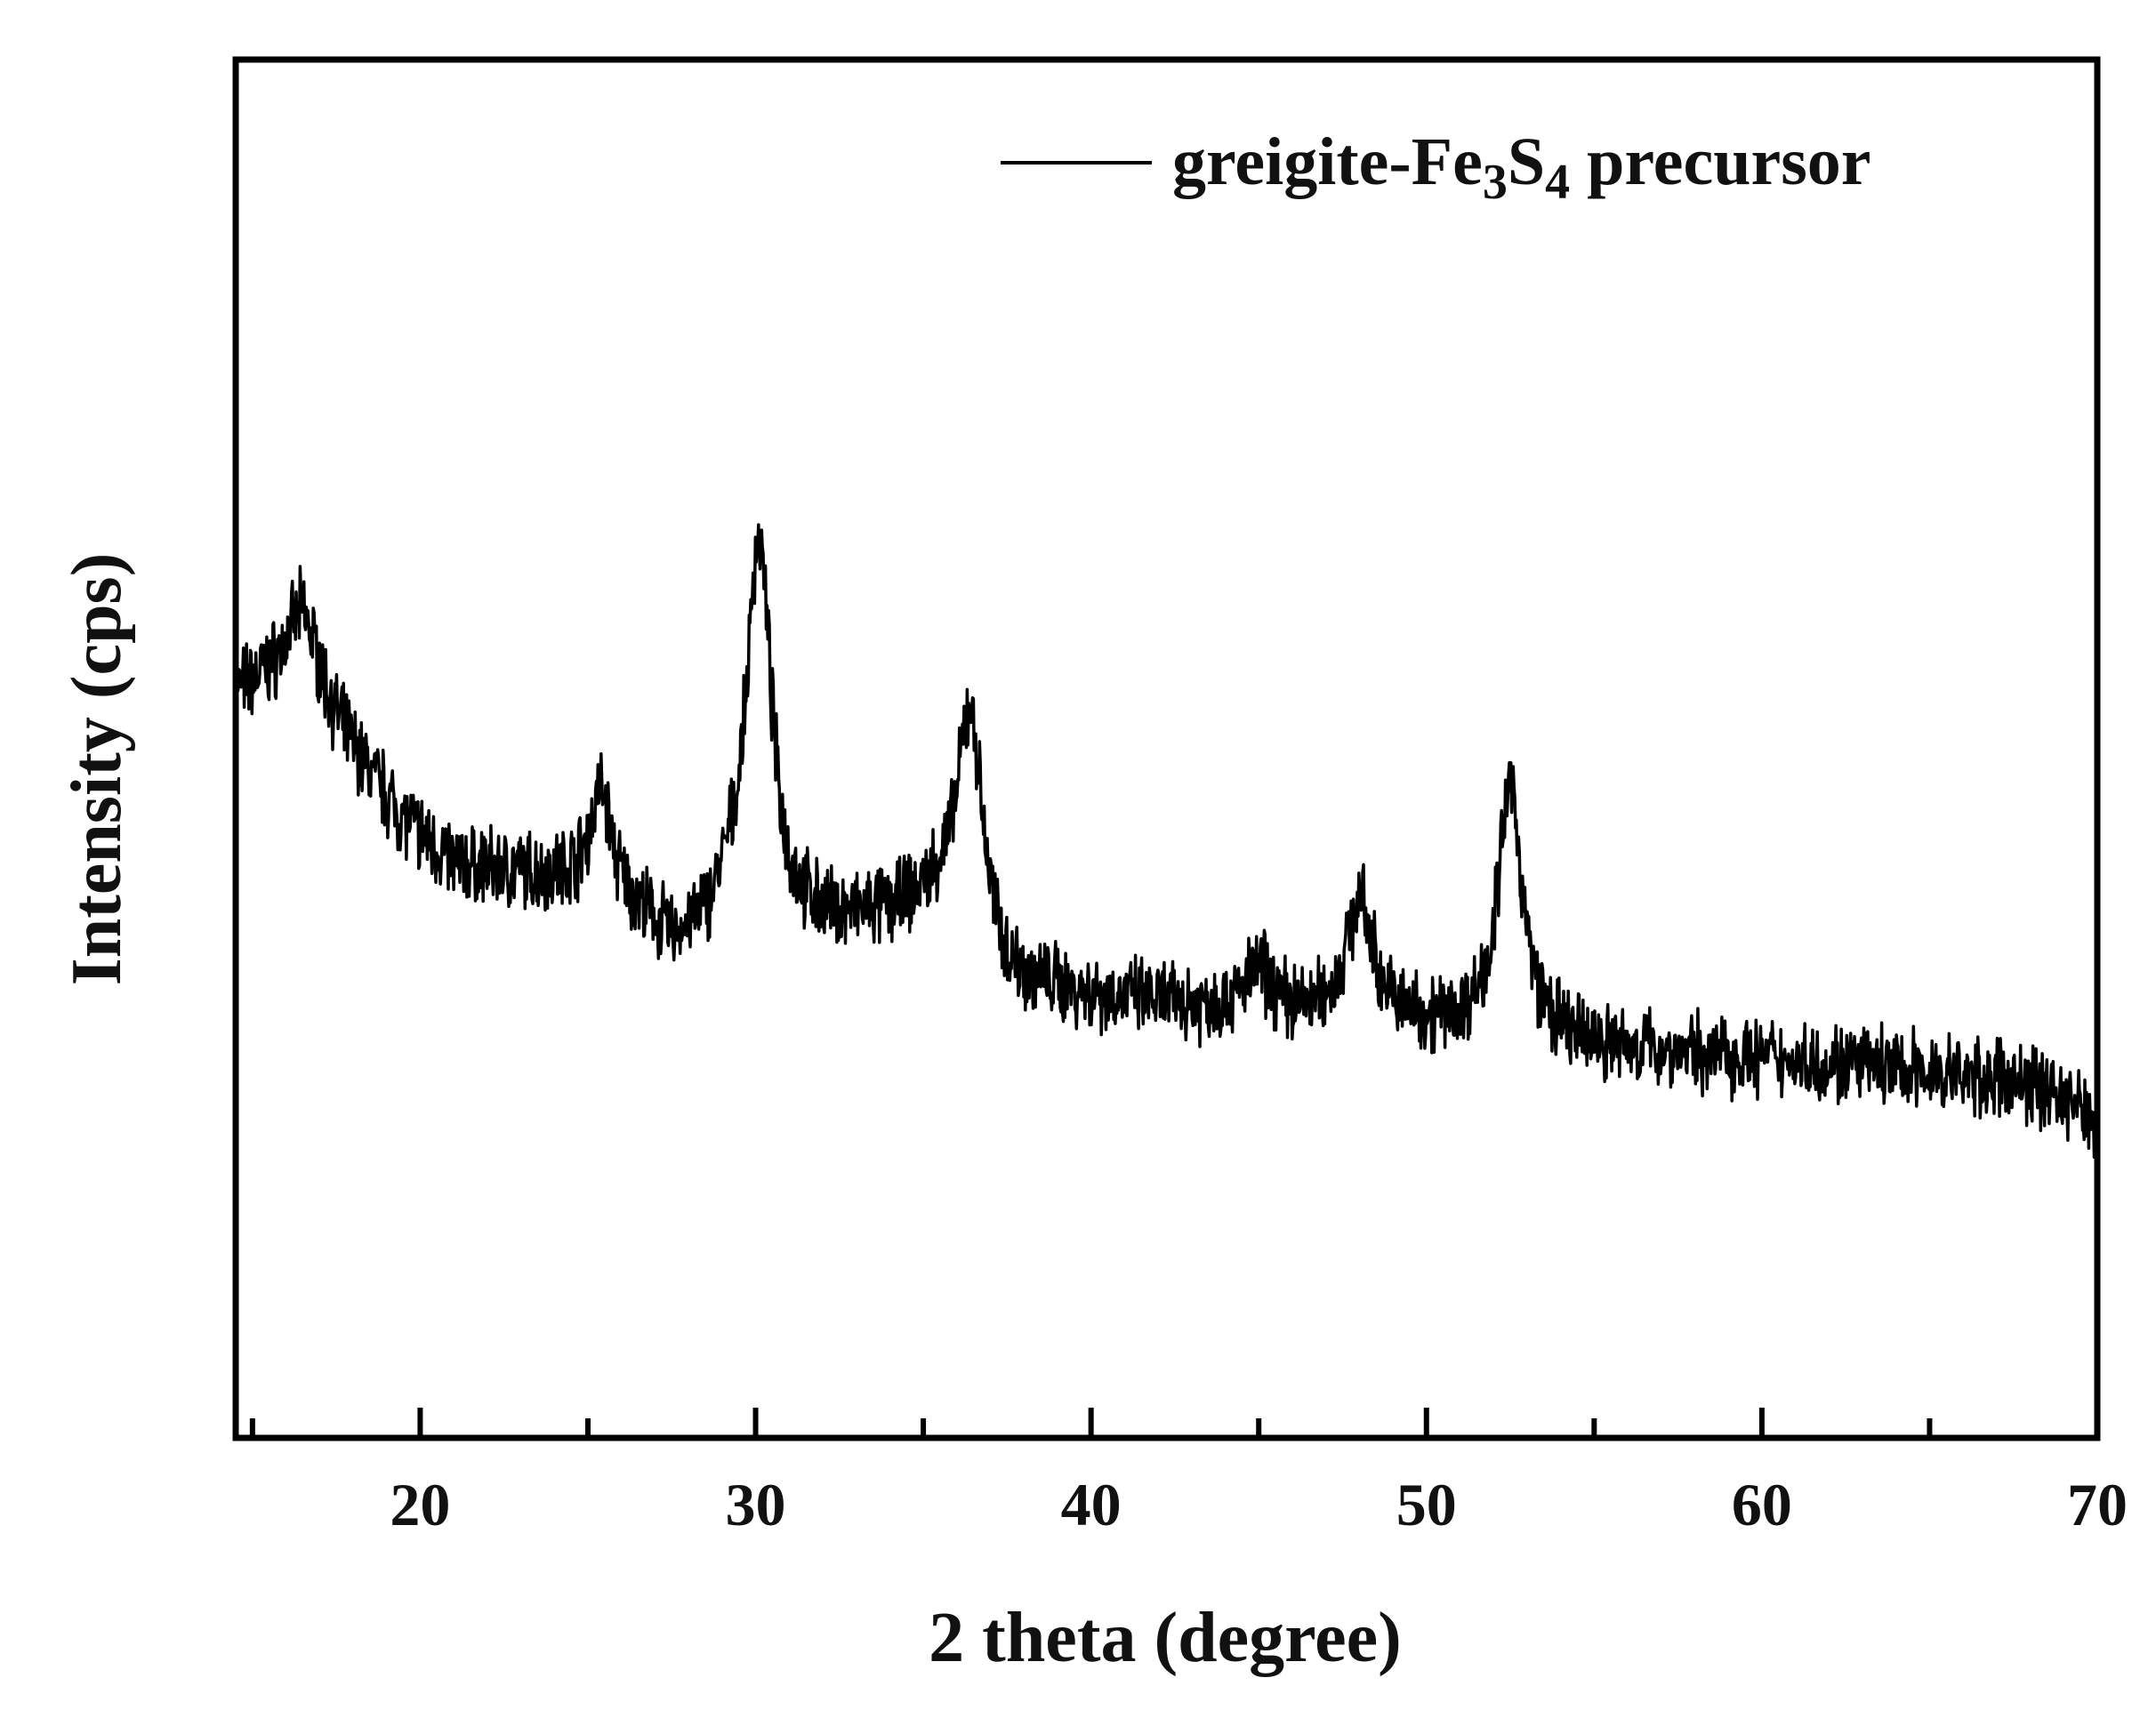 The width and height of the screenshot is (2156, 1726). Describe the element at coordinates (1166, 1638) in the screenshot. I see `x-axis-title: 2 theta (degree)` at that location.